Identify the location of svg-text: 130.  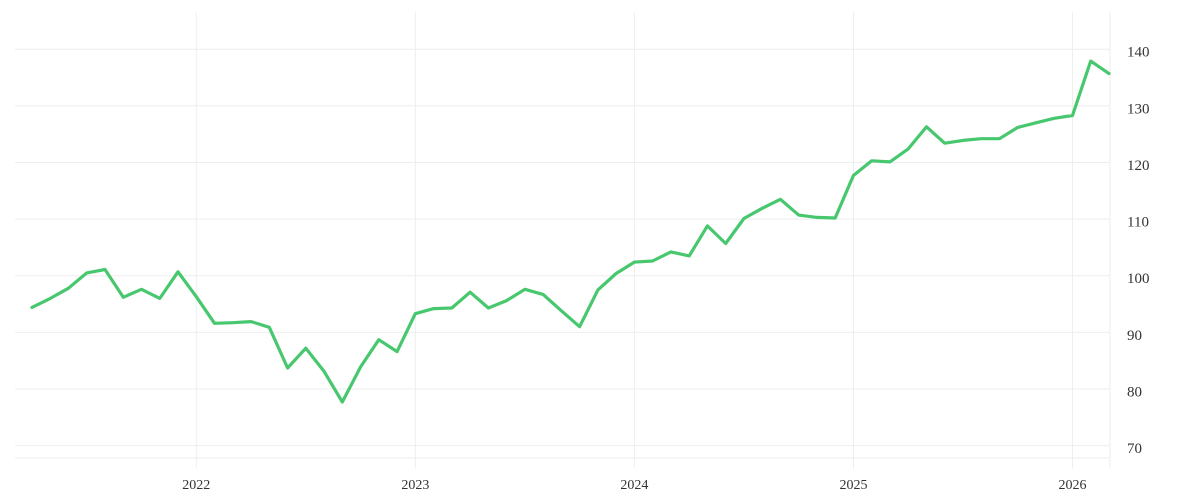
(1138, 109).